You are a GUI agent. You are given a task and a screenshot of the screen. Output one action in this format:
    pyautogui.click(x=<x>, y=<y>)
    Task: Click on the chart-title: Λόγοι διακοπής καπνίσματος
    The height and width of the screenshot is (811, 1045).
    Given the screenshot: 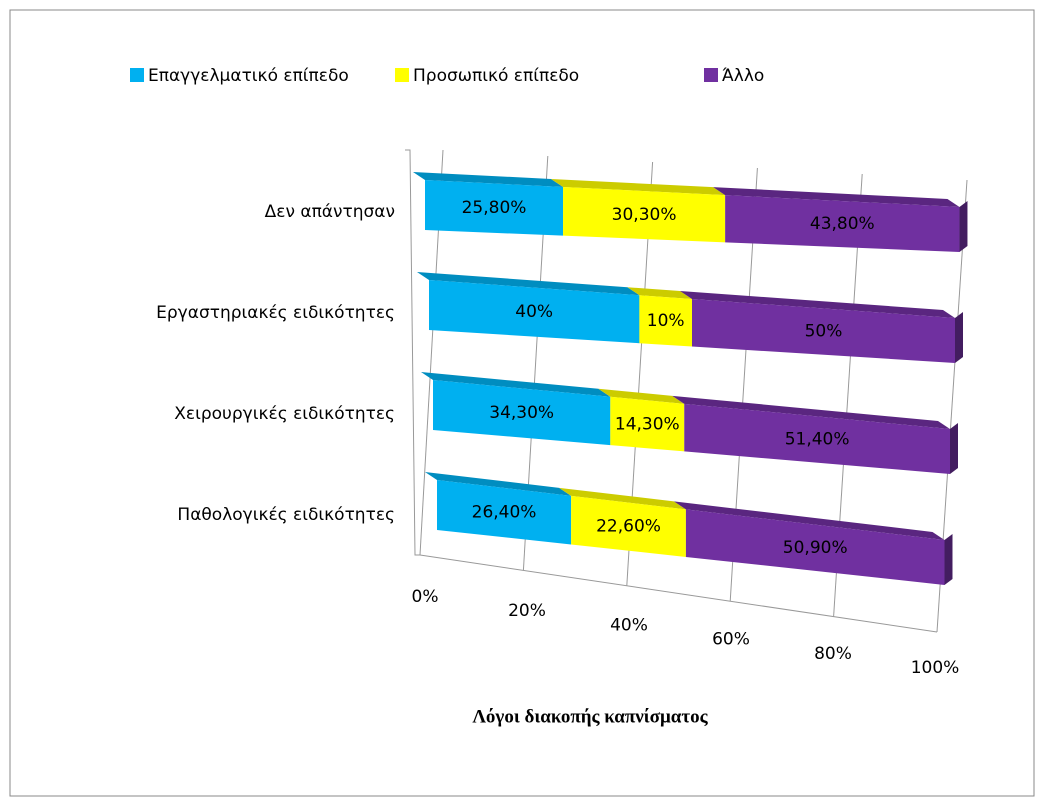 What is the action you would take?
    pyautogui.click(x=590, y=716)
    